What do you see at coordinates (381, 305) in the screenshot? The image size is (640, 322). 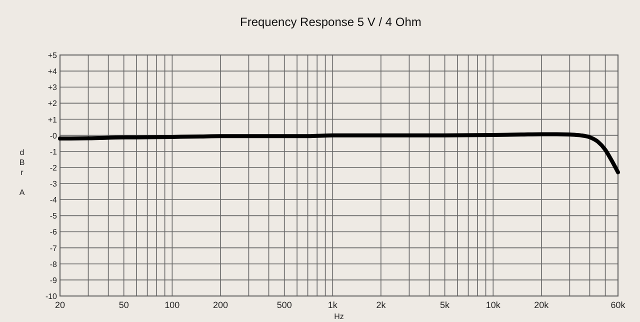 I see `x-tick-label: 2k` at bounding box center [381, 305].